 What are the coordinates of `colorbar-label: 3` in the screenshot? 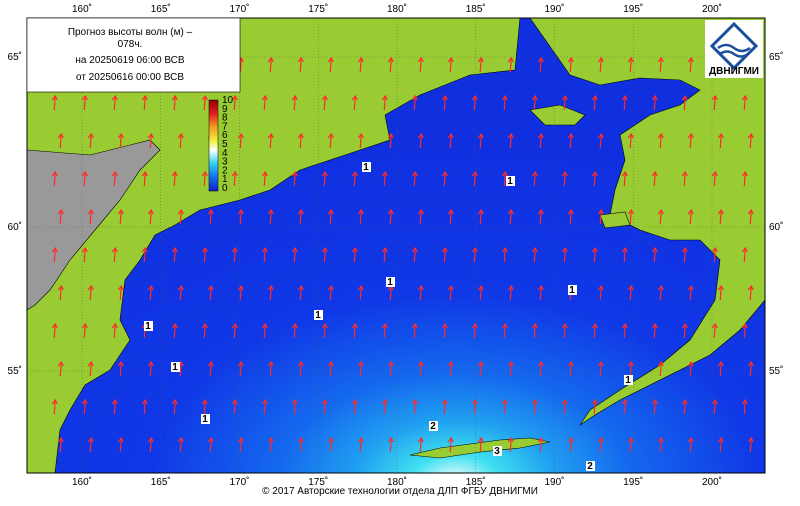 It's located at (225, 162).